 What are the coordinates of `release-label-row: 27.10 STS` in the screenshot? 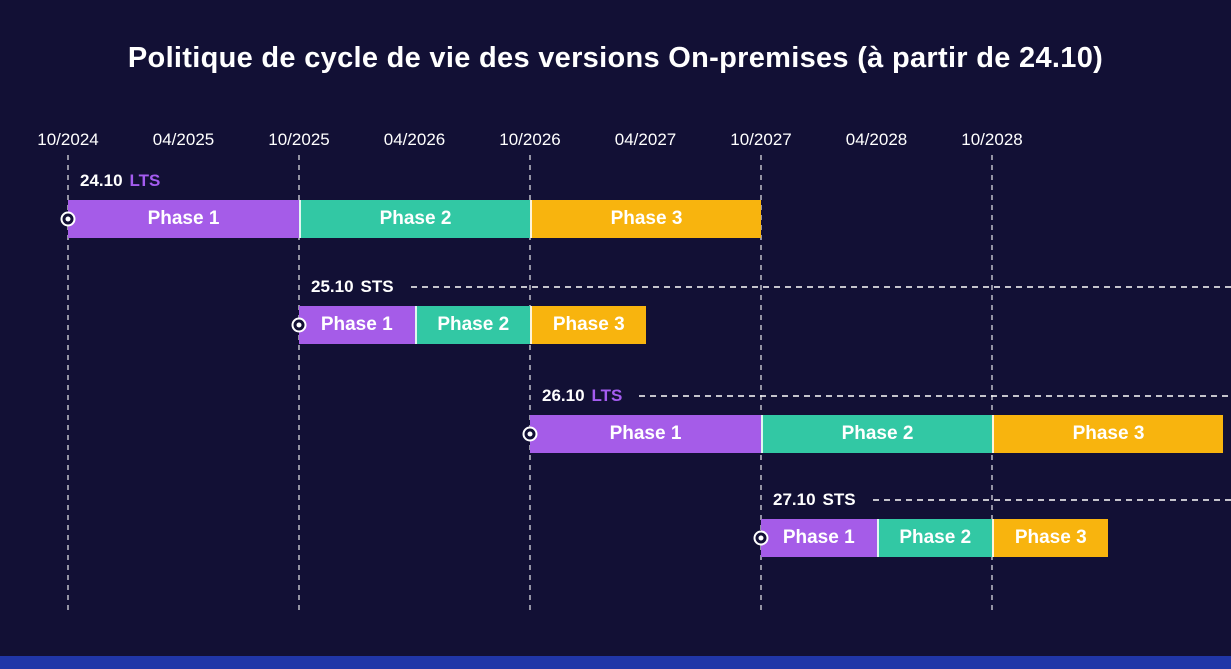 It's located at (1002, 500).